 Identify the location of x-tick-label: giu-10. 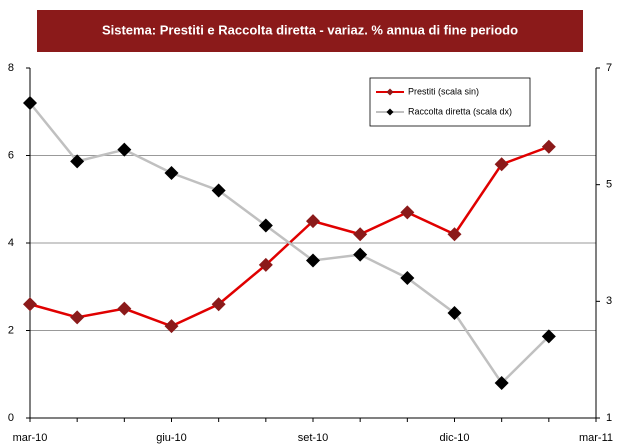
(171, 438).